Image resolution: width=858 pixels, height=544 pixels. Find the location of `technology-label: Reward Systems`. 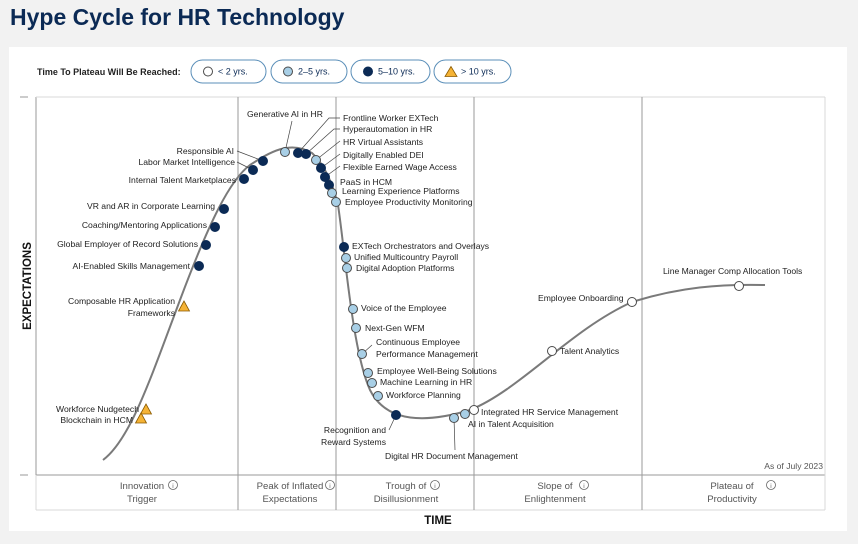

technology-label: Reward Systems is located at coordinates (353, 442).